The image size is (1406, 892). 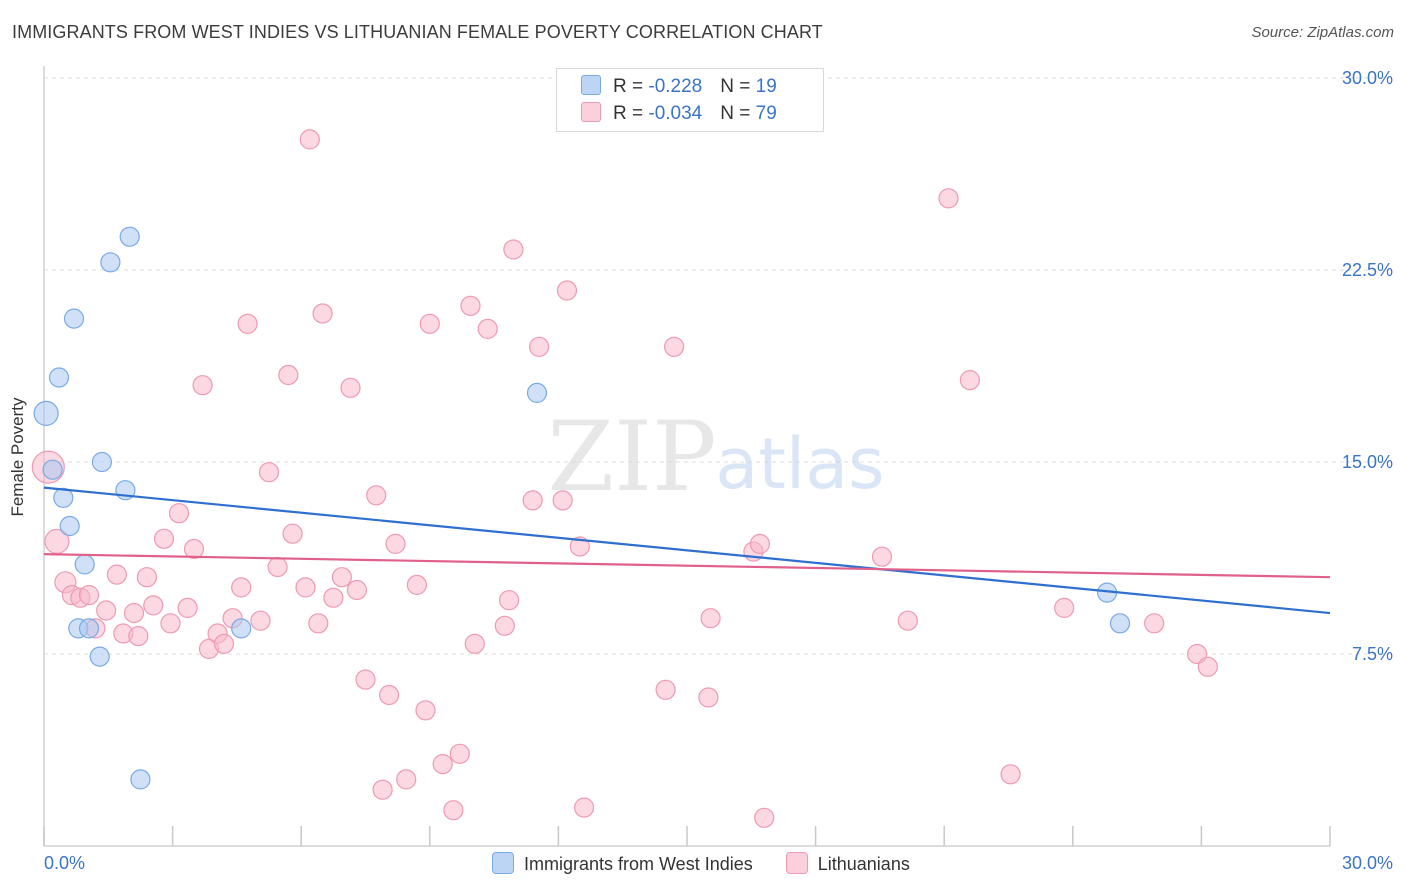 What do you see at coordinates (17, 457) in the screenshot?
I see `y-axis-label: Female Poverty` at bounding box center [17, 457].